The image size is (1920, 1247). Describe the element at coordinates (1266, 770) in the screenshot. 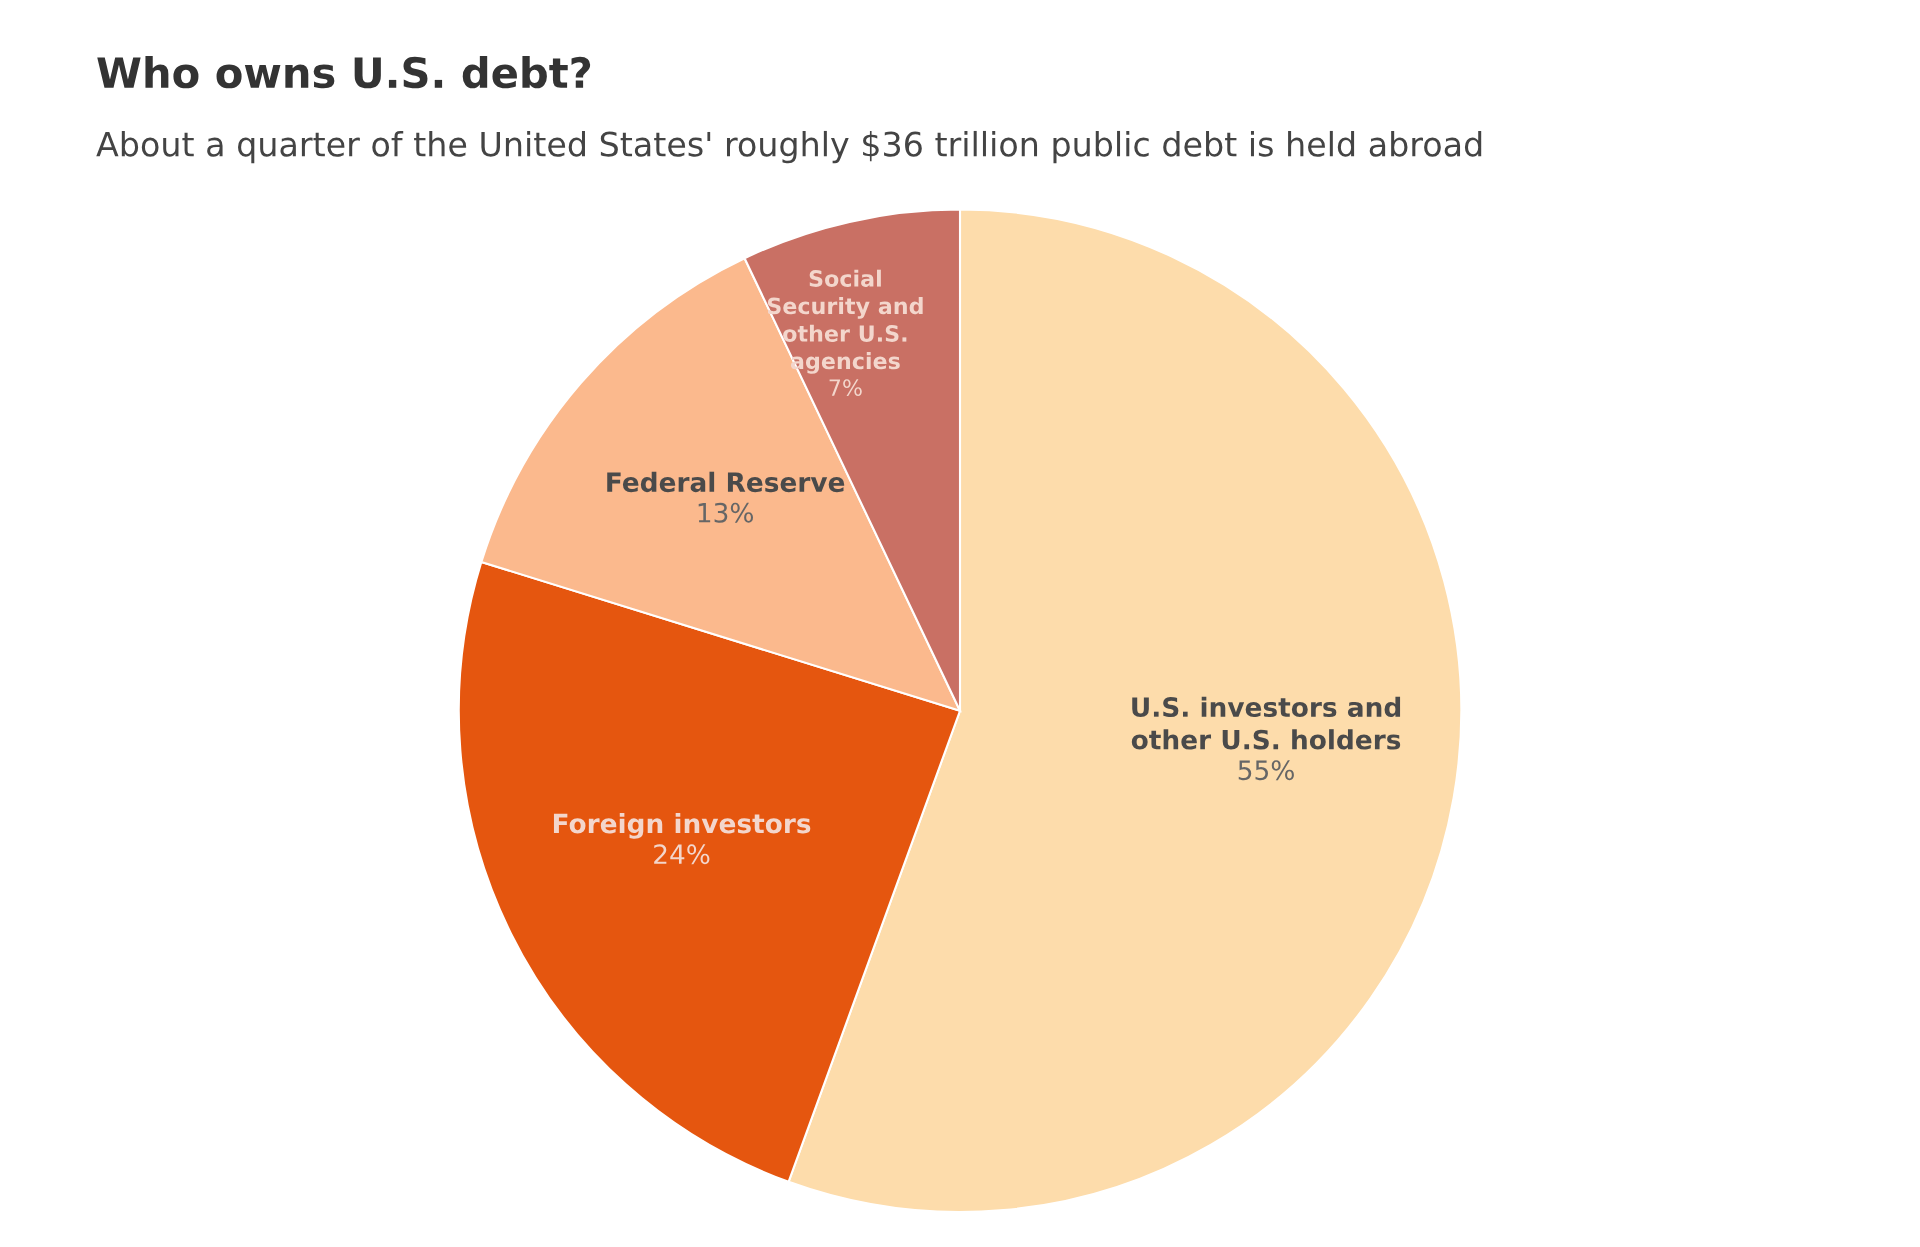

I see `data-label: 55%` at that location.